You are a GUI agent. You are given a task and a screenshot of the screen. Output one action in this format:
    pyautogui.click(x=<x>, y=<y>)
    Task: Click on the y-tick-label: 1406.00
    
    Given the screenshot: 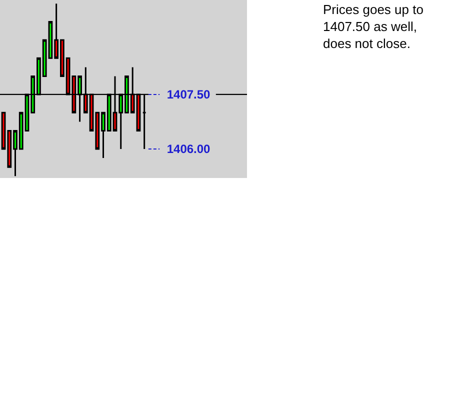 What is the action you would take?
    pyautogui.click(x=188, y=149)
    